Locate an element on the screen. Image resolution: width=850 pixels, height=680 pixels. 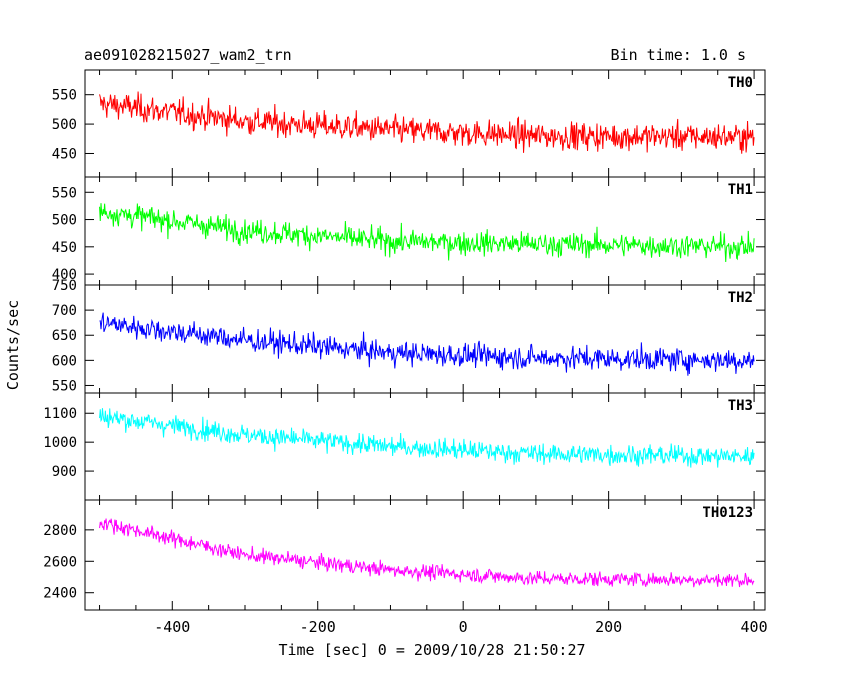
y-tick-label: 1000 is located at coordinates (60, 443).